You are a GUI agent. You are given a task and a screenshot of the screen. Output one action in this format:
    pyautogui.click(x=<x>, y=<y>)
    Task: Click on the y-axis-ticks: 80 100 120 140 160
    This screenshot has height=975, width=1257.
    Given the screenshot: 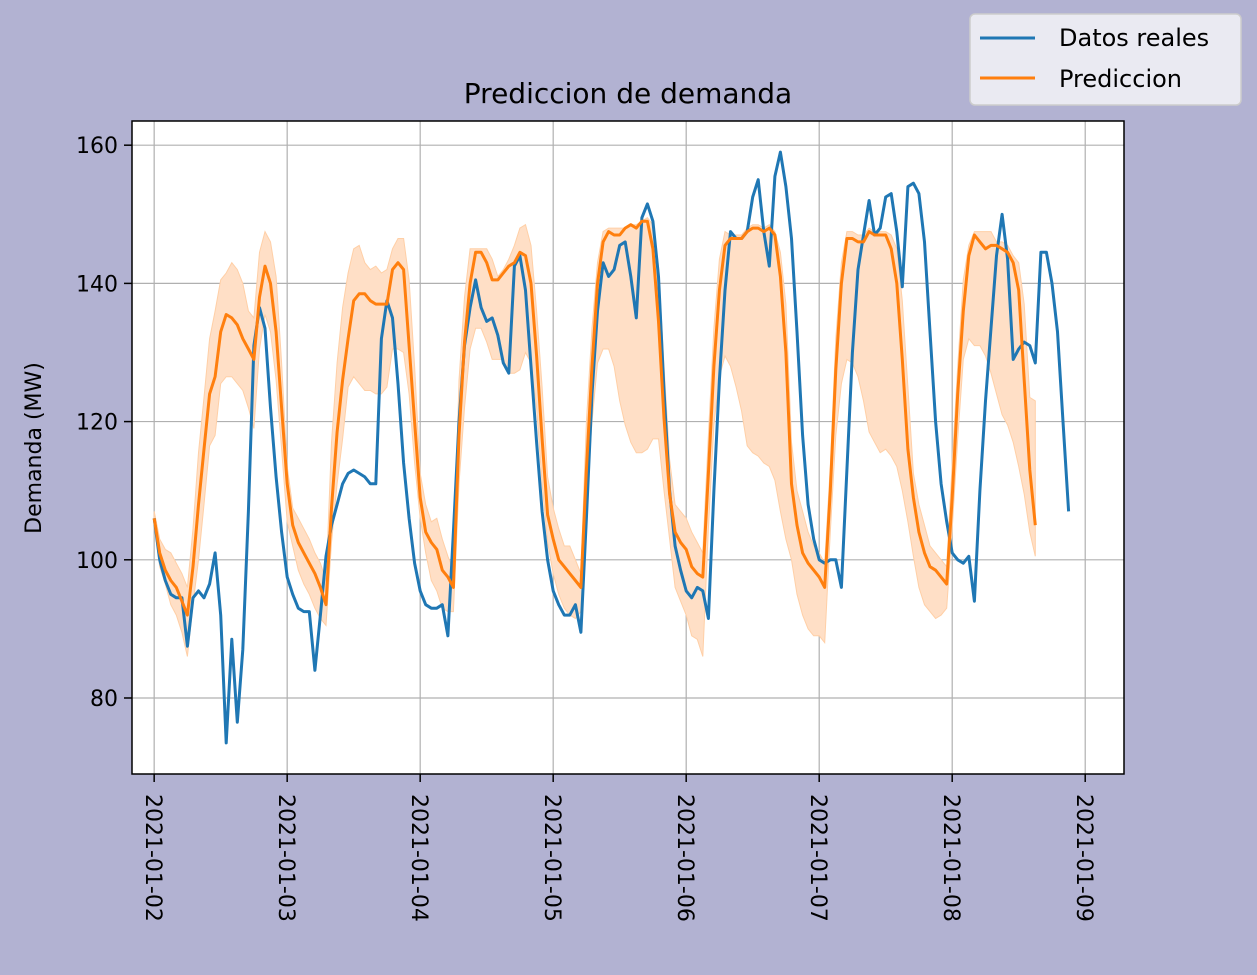 What is the action you would take?
    pyautogui.click(x=104, y=423)
    